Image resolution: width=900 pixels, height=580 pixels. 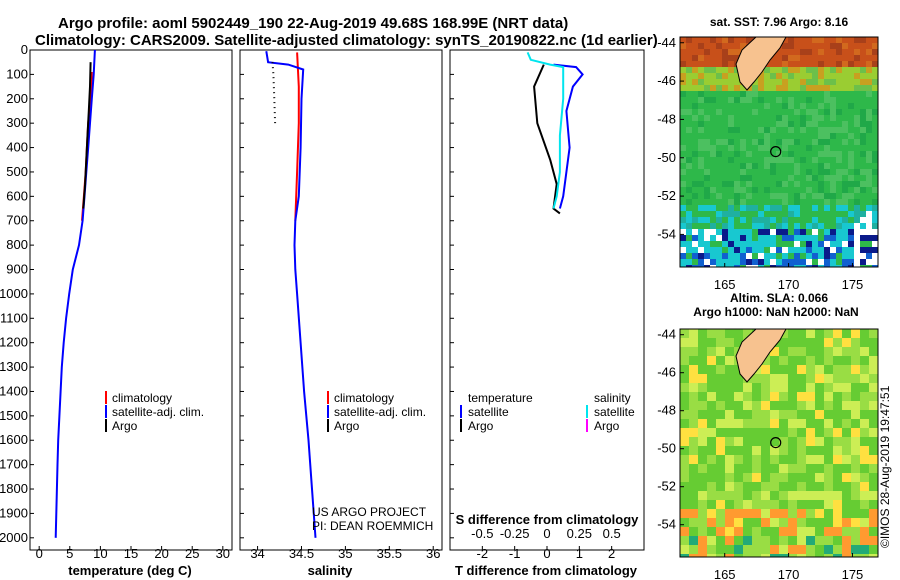 I want to click on depth-tick-label: 900, so click(x=17, y=269).